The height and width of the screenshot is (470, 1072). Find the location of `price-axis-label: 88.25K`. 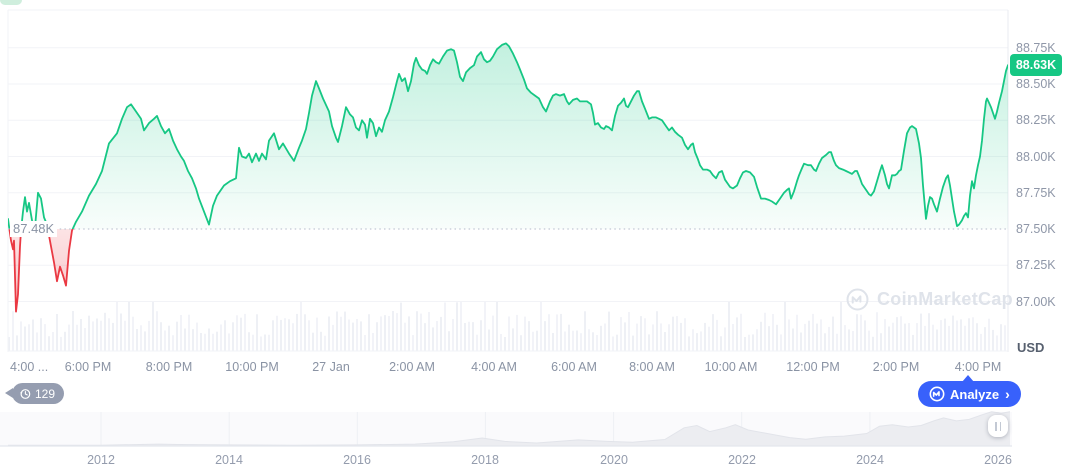

price-axis-label: 88.25K is located at coordinates (1036, 120).